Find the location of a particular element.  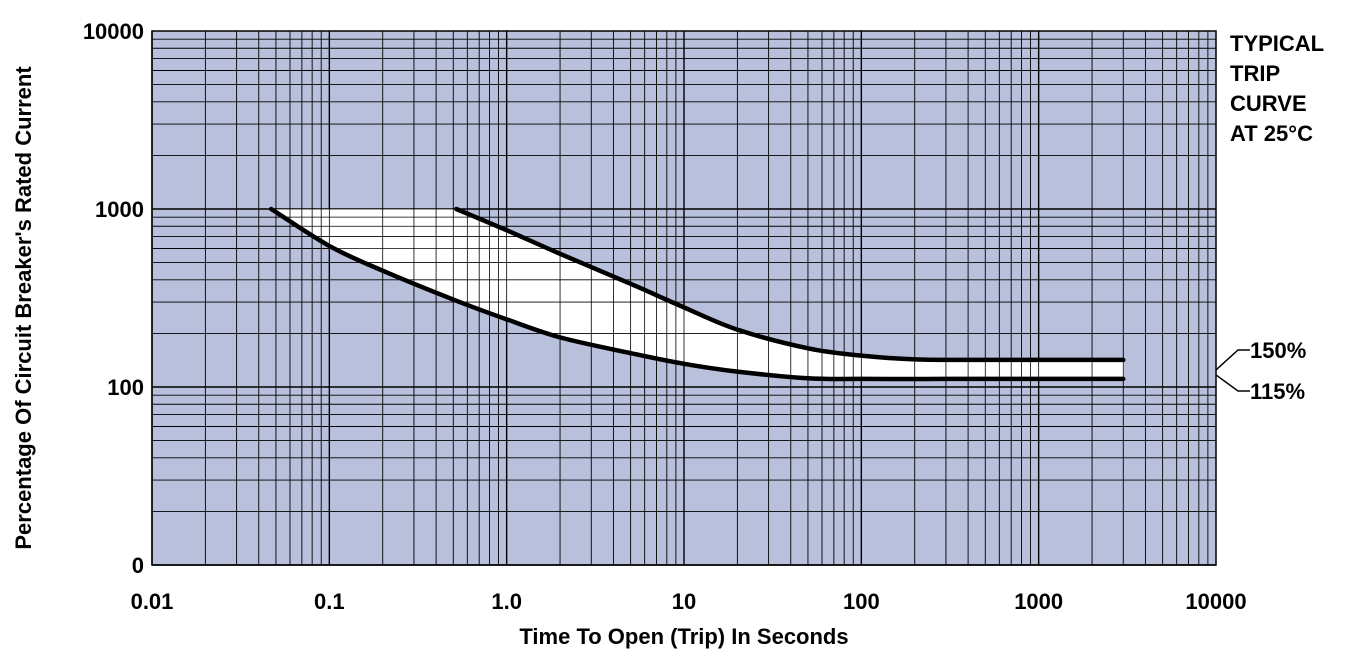

y-tick-label: 10000 is located at coordinates (113, 31).